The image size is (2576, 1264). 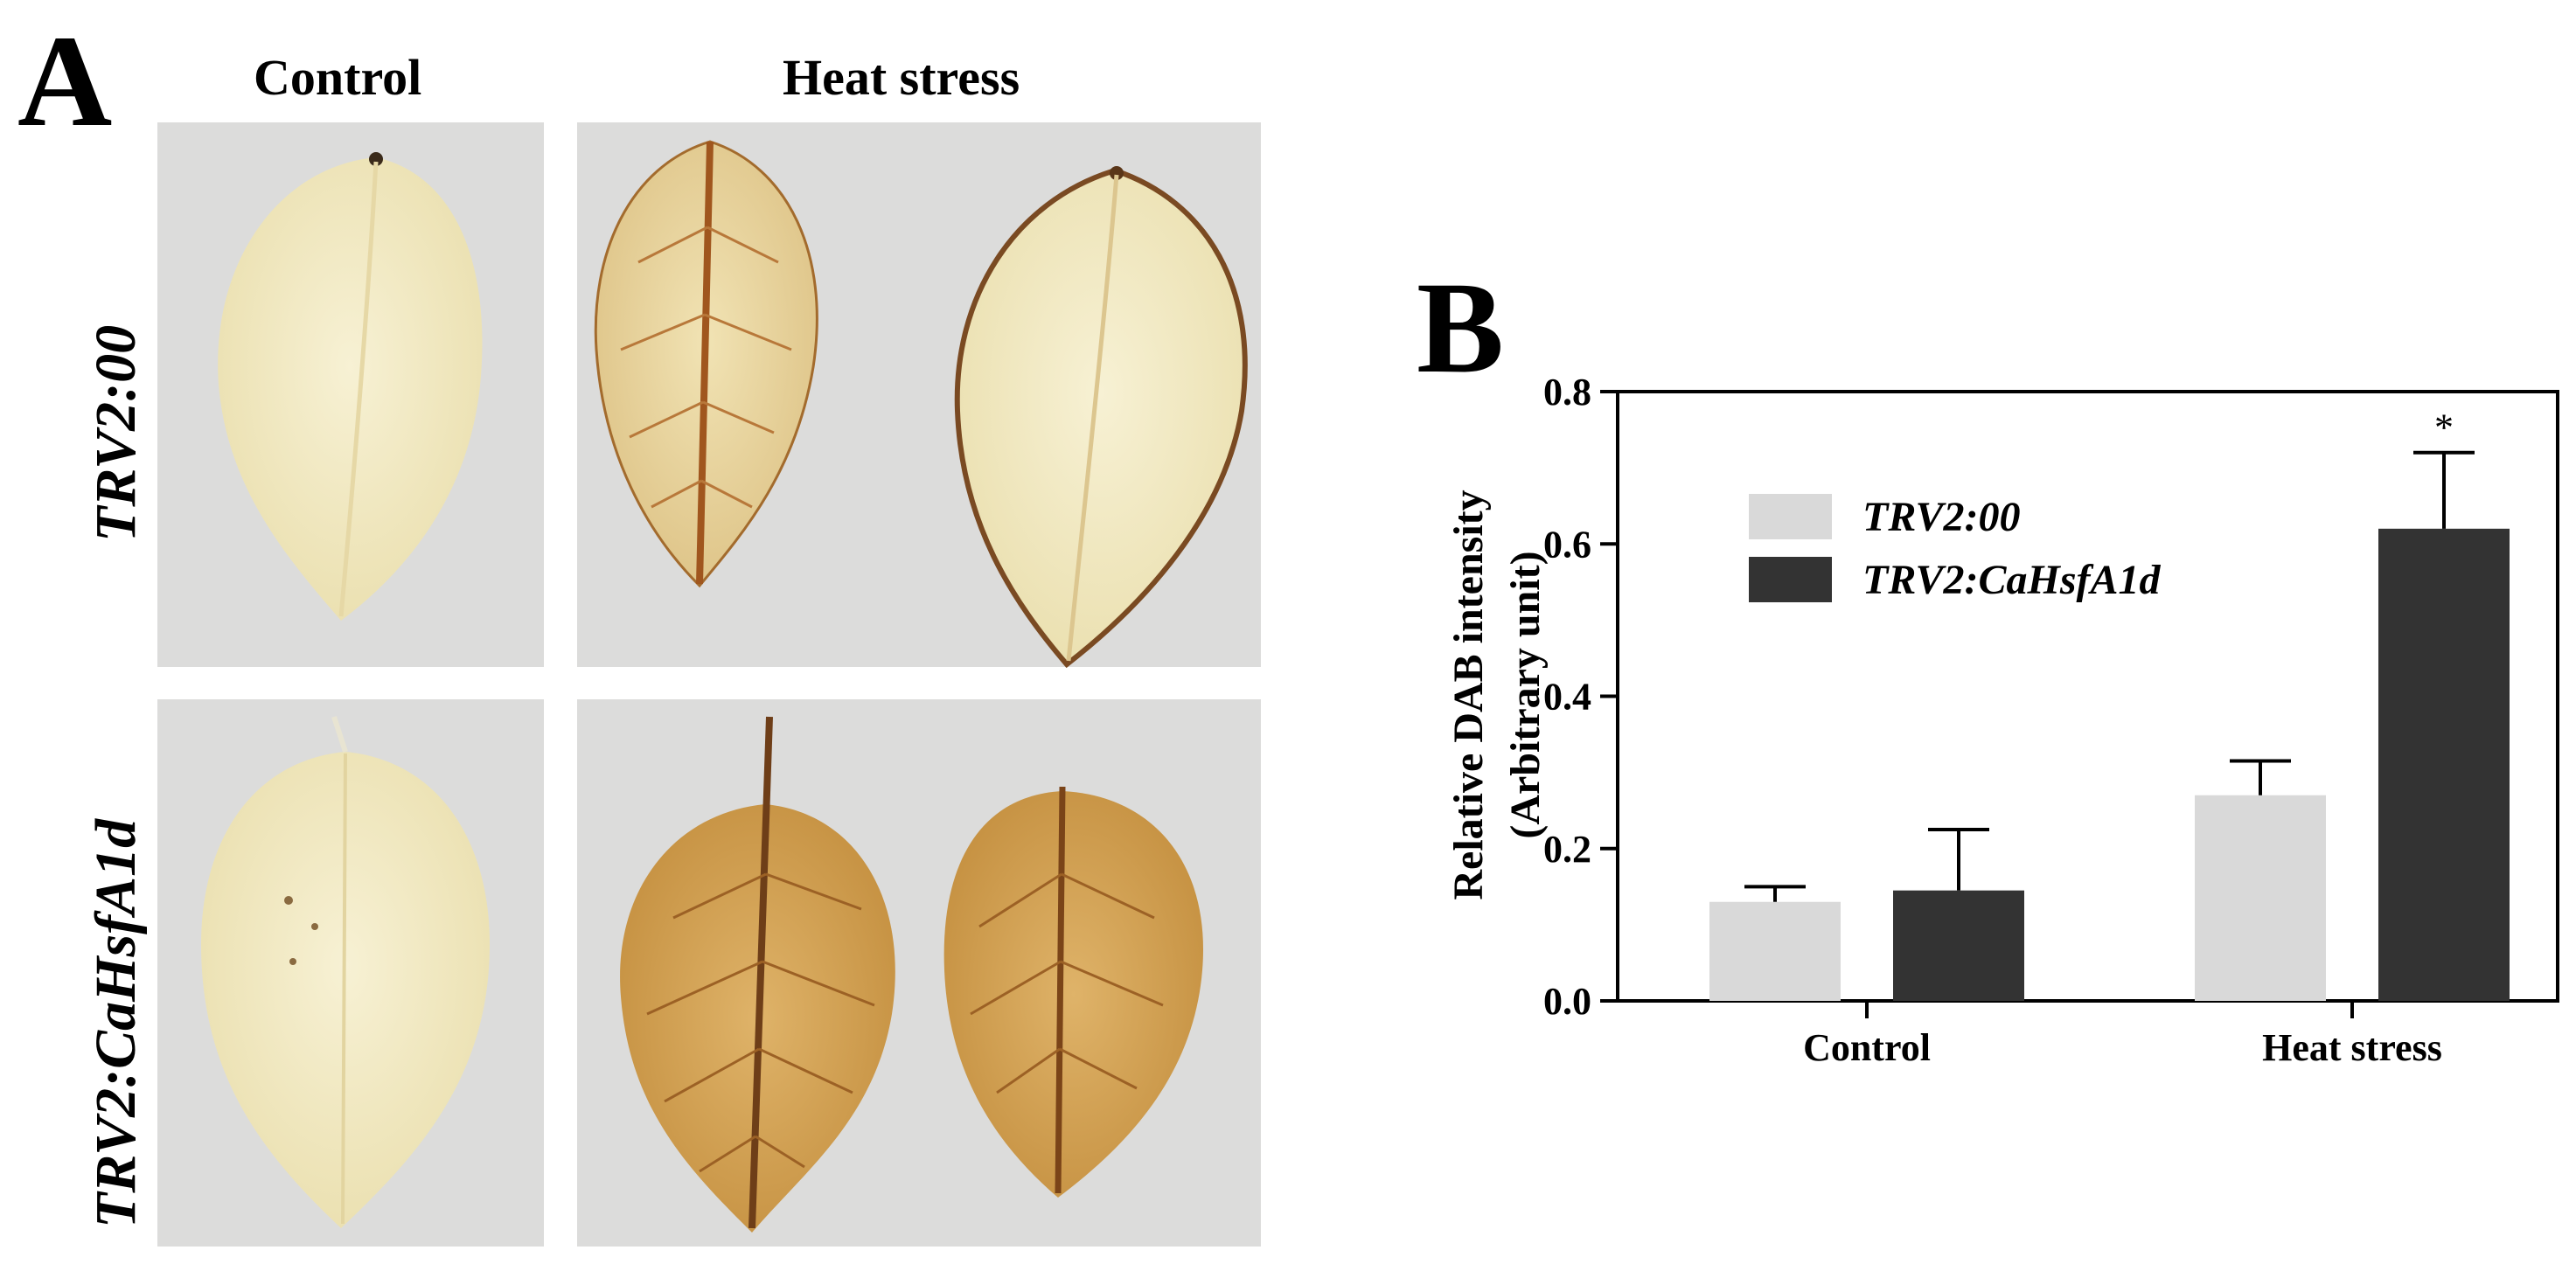 What do you see at coordinates (2352, 1048) in the screenshot?
I see `x-tick-label: Heat stress` at bounding box center [2352, 1048].